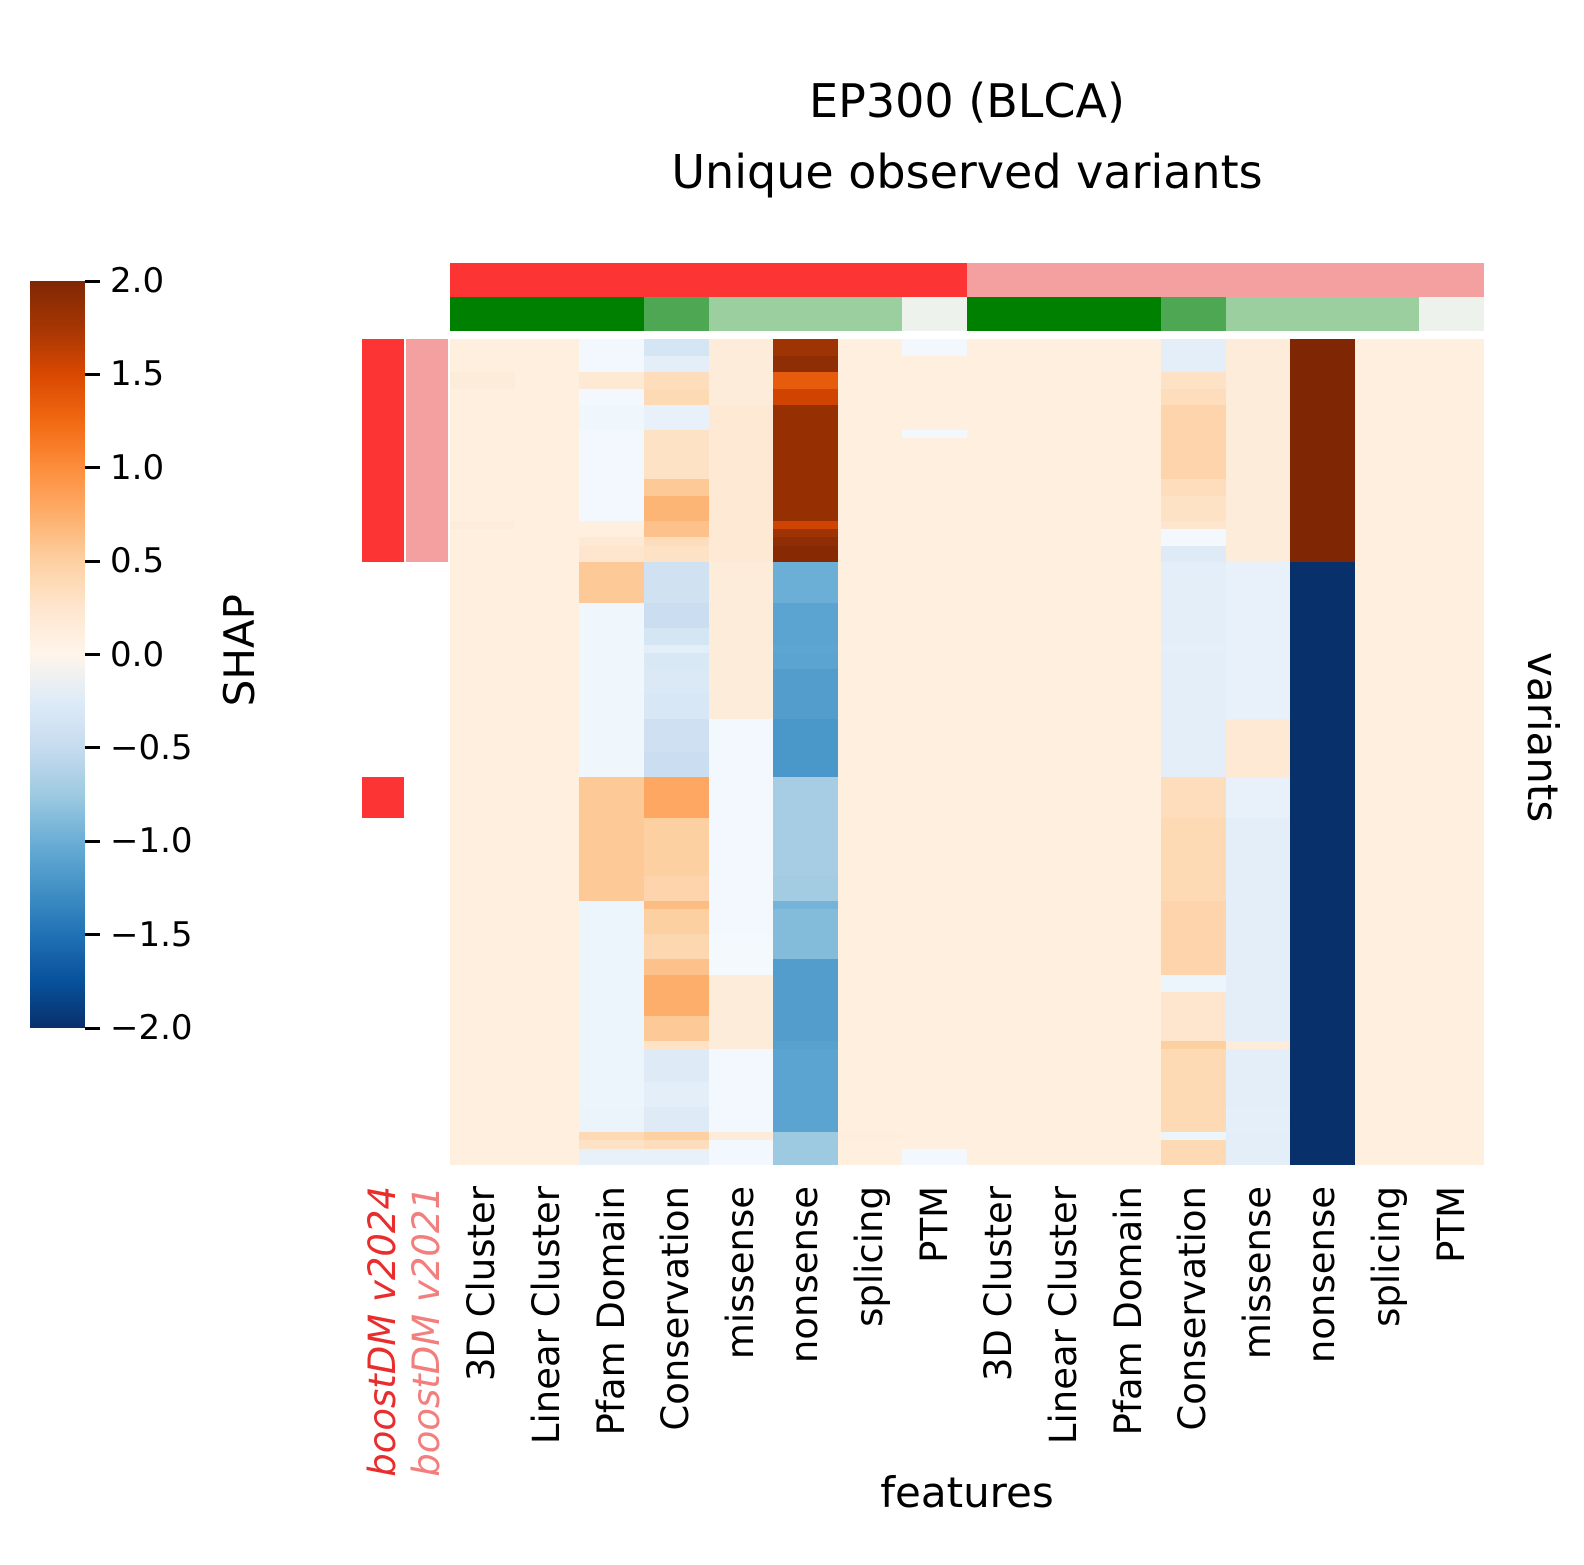  What do you see at coordinates (967, 101) in the screenshot?
I see `chart-title-line1: EP300 (BLCA)` at bounding box center [967, 101].